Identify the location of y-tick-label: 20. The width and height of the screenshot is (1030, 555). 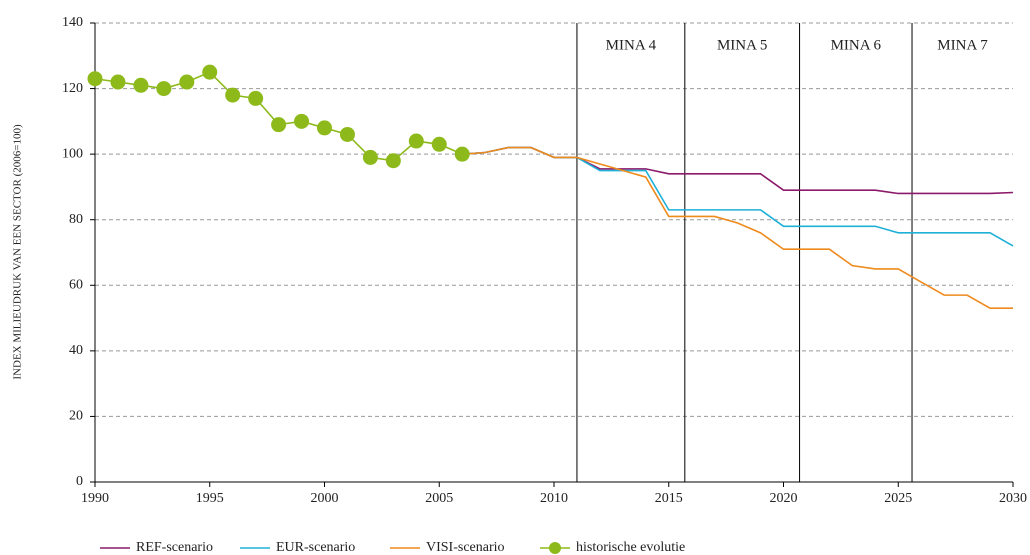
(76, 416).